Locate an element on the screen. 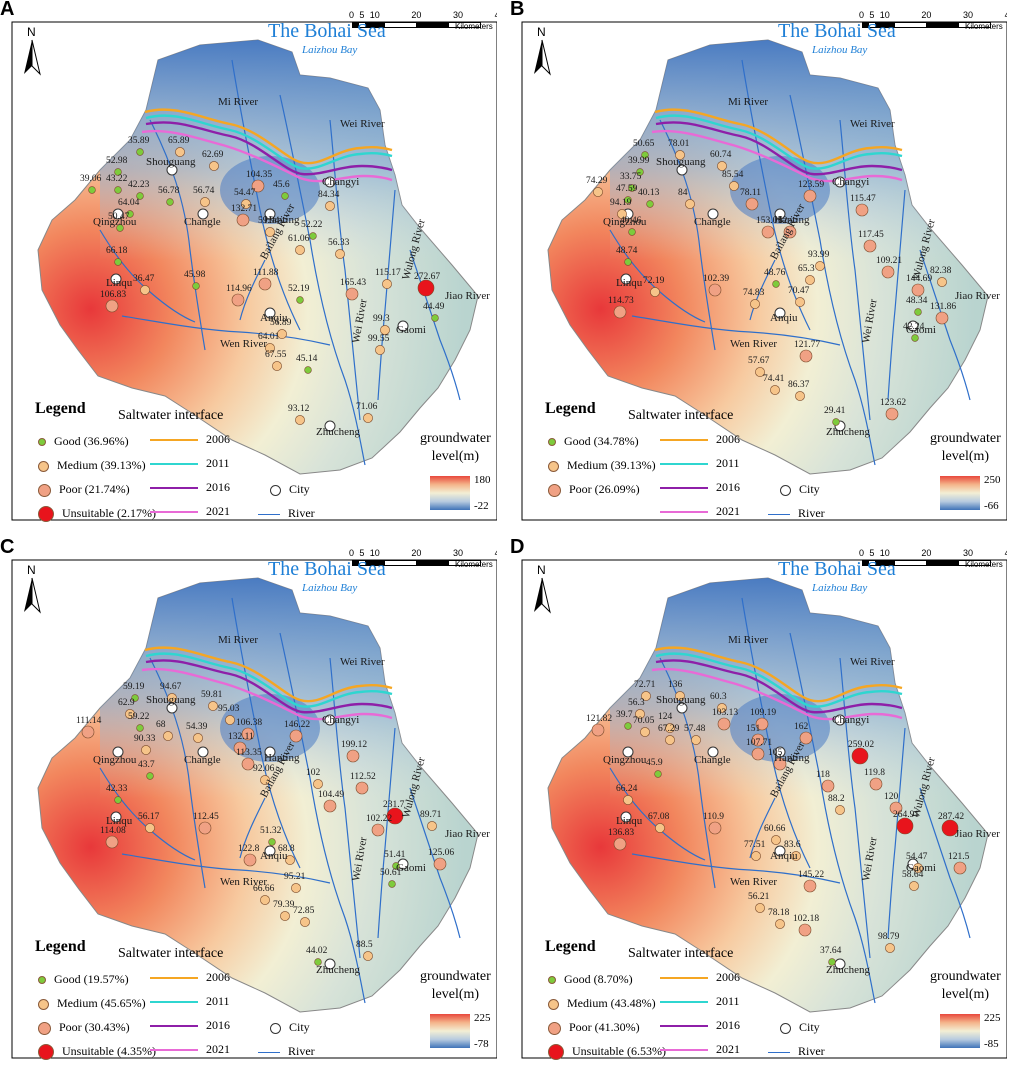 This screenshot has height=1074, width=1024. salt-legend-year: 2006 is located at coordinates (728, 439).